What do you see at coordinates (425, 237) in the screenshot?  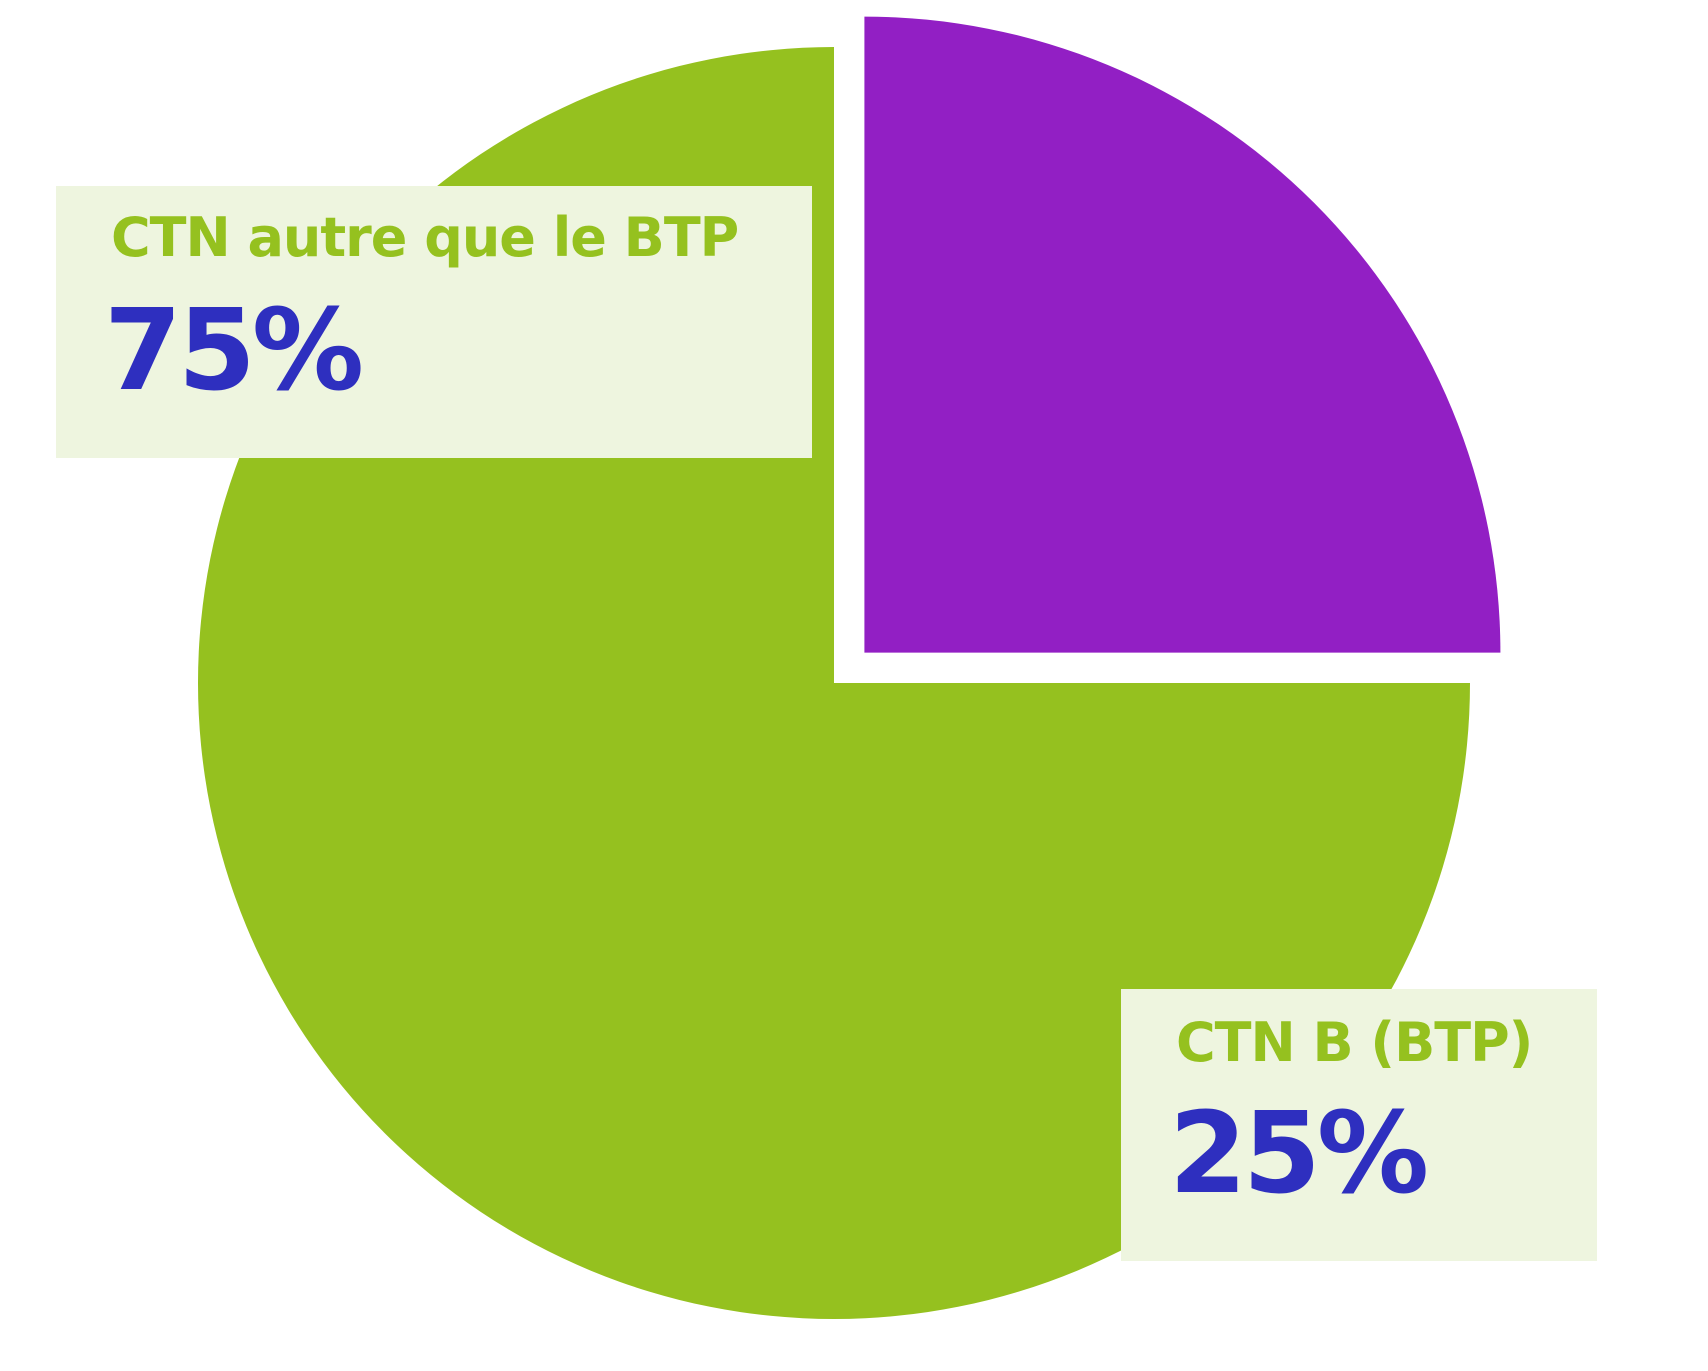 I see `slice-label-name: CTN autre que le BTP` at bounding box center [425, 237].